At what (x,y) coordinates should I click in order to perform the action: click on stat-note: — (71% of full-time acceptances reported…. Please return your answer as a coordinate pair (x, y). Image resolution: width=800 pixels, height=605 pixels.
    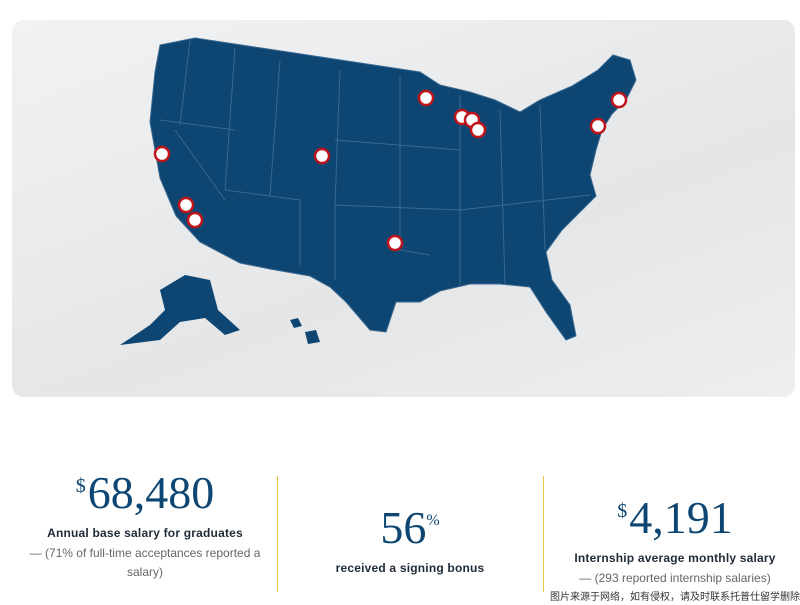
    Looking at the image, I should click on (145, 562).